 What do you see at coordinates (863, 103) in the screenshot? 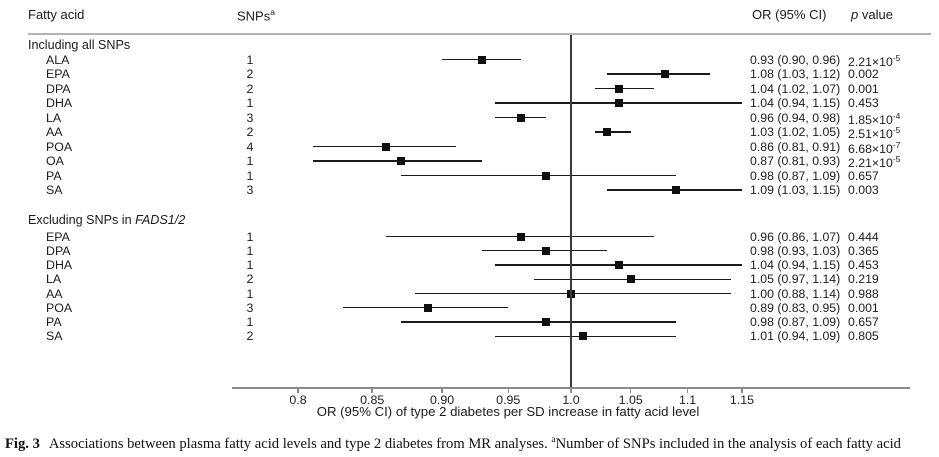
I see `row-p-value: 0.453` at bounding box center [863, 103].